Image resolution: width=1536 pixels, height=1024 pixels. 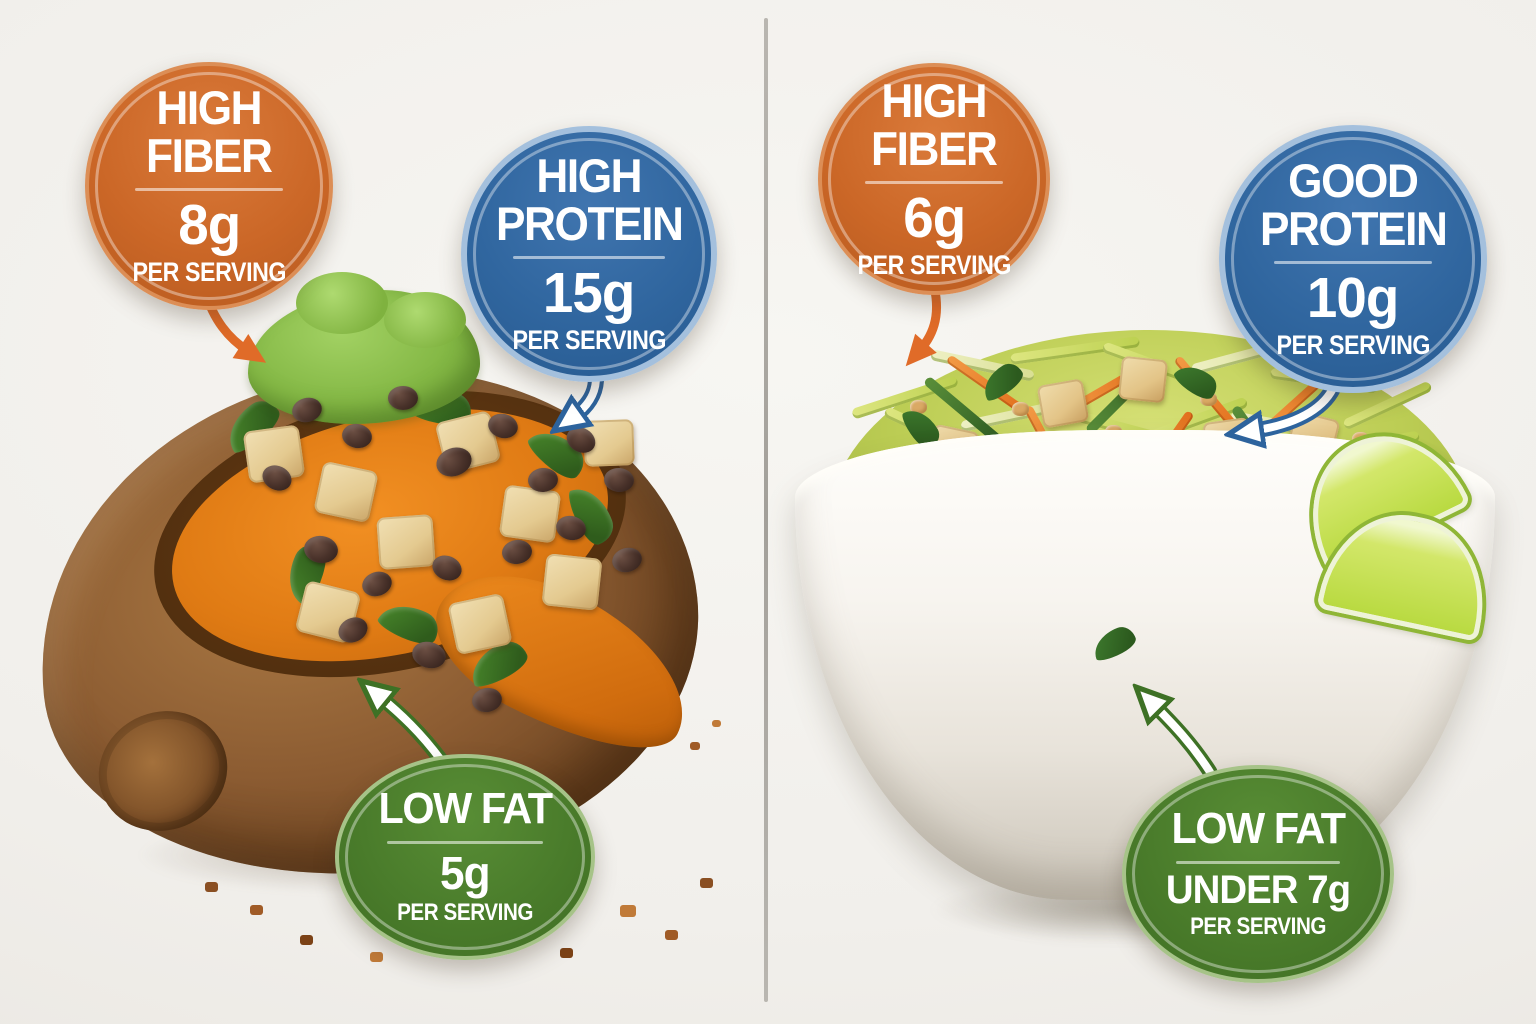 What do you see at coordinates (209, 186) in the screenshot?
I see `high-fiber-badge-left: HIGH FIBER 8g PER SERVING` at bounding box center [209, 186].